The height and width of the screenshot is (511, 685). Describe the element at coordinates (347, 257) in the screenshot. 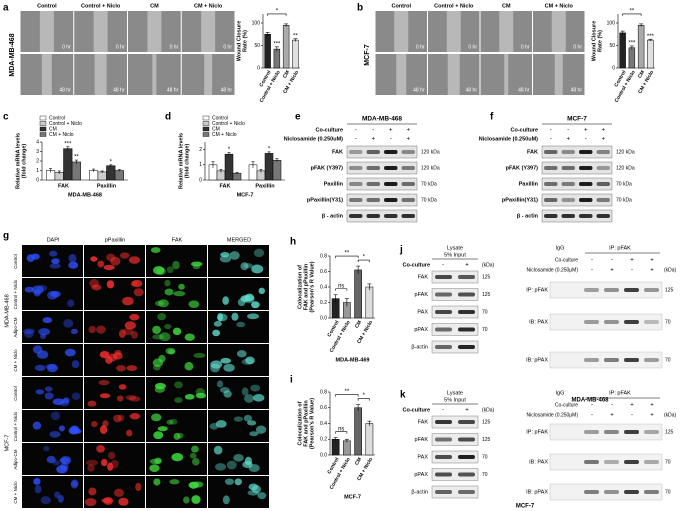

I see `bracket` at that location.